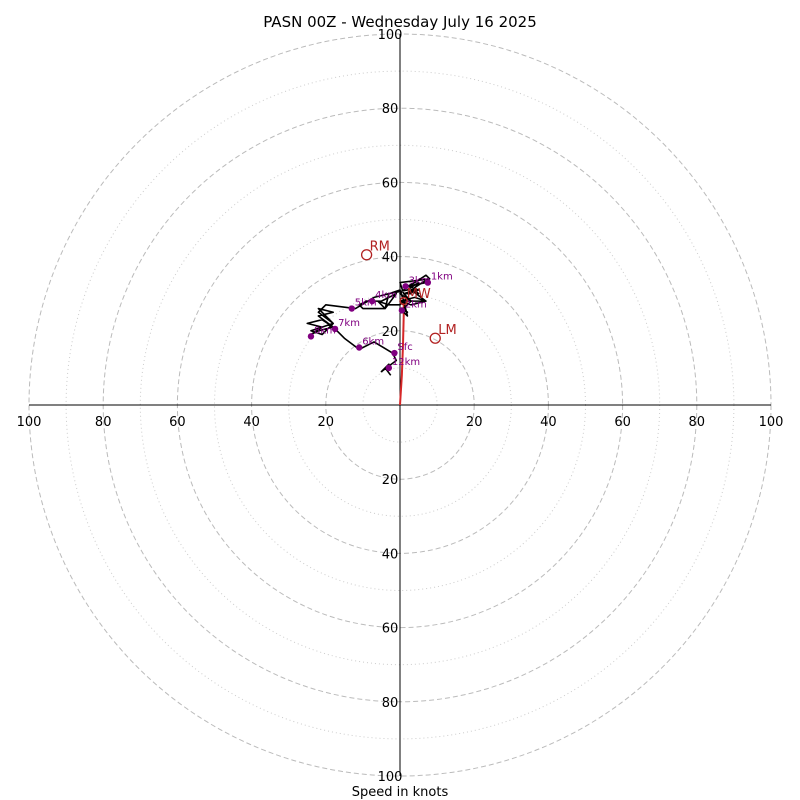  I want to click on height-marker-label: 12km, so click(406, 362).